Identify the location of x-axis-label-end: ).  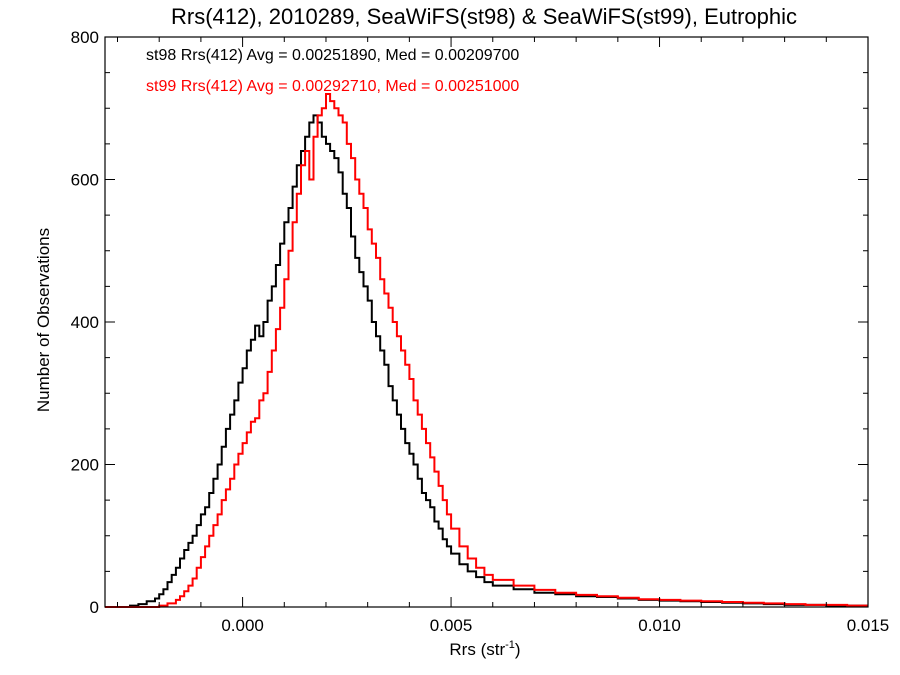
(518, 649).